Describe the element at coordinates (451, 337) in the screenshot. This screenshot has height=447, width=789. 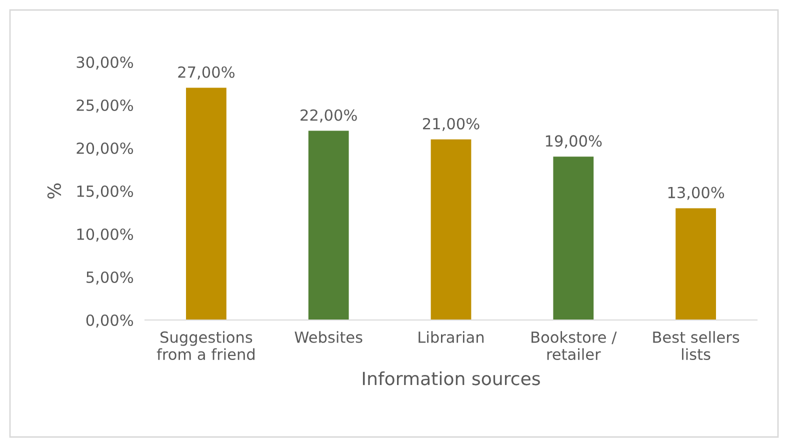
I see `x-tick-label: Librarian` at that location.